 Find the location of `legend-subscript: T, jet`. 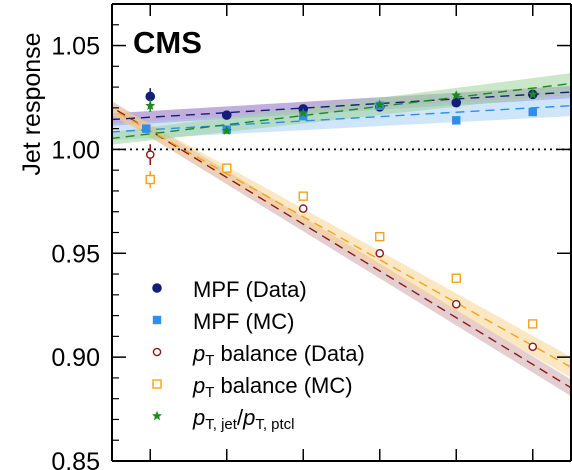

legend-subscript: T, jet is located at coordinates (221, 424).